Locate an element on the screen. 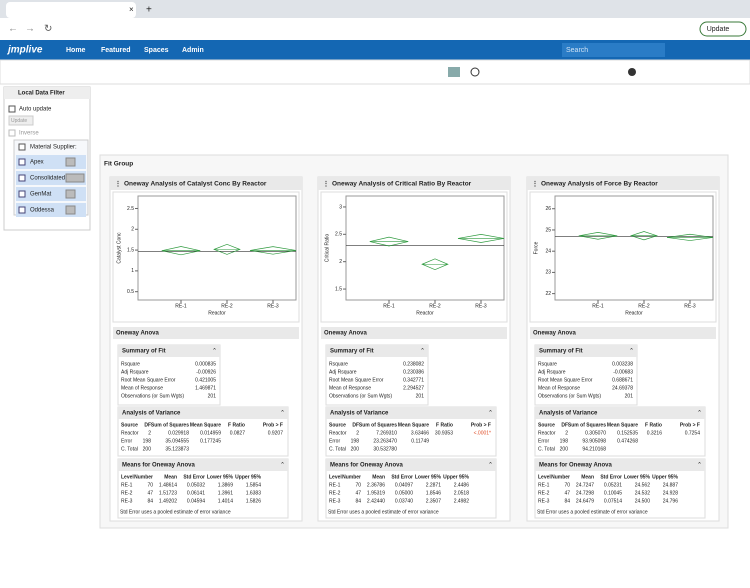 The width and height of the screenshot is (750, 588). nav-link: Featured is located at coordinates (116, 50).